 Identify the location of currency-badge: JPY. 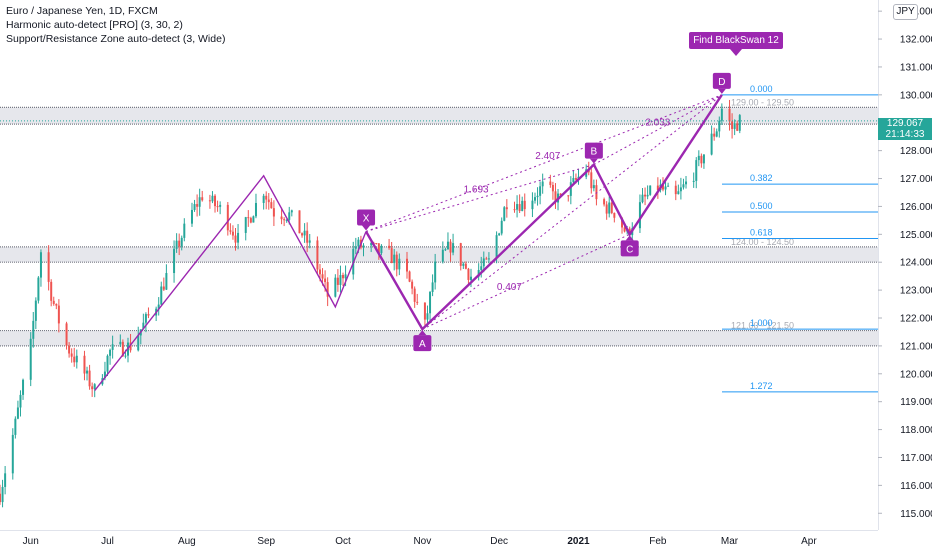
(905, 12).